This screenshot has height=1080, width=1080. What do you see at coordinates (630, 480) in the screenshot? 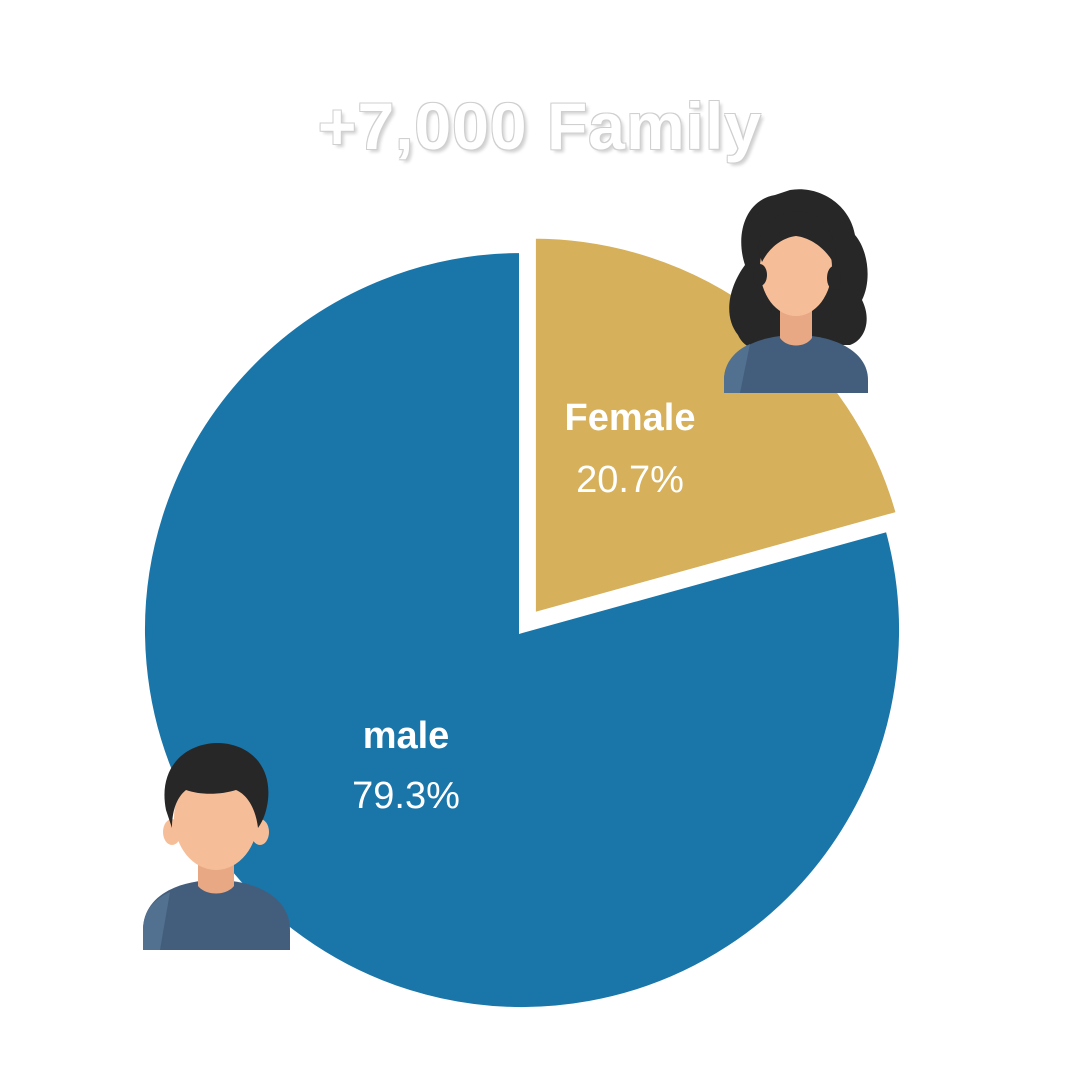
I see `slice-value-female: 20.7%` at bounding box center [630, 480].